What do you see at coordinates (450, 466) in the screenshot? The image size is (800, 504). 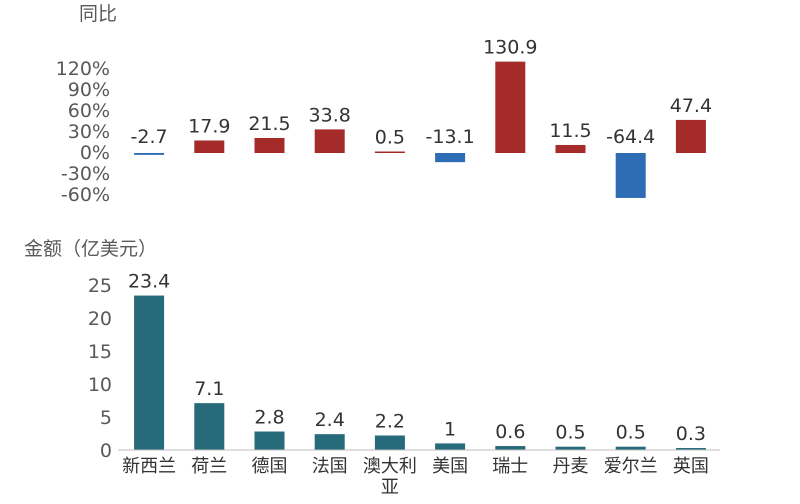 I see `x-category-label: 美国` at bounding box center [450, 466].